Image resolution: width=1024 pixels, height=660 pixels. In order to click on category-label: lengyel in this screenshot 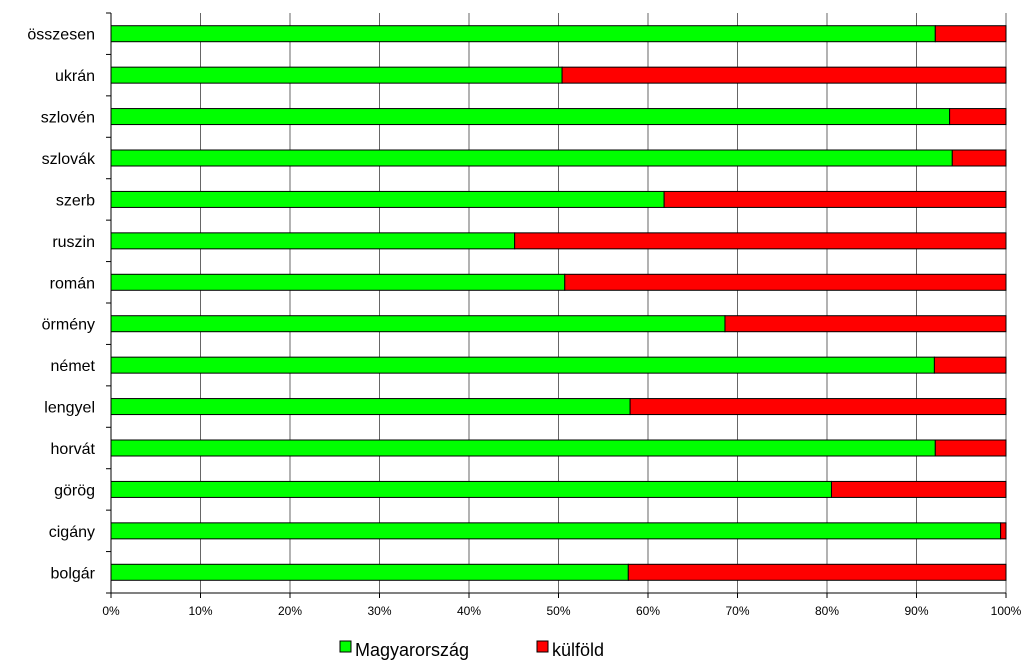, I will do `click(69, 408)`.